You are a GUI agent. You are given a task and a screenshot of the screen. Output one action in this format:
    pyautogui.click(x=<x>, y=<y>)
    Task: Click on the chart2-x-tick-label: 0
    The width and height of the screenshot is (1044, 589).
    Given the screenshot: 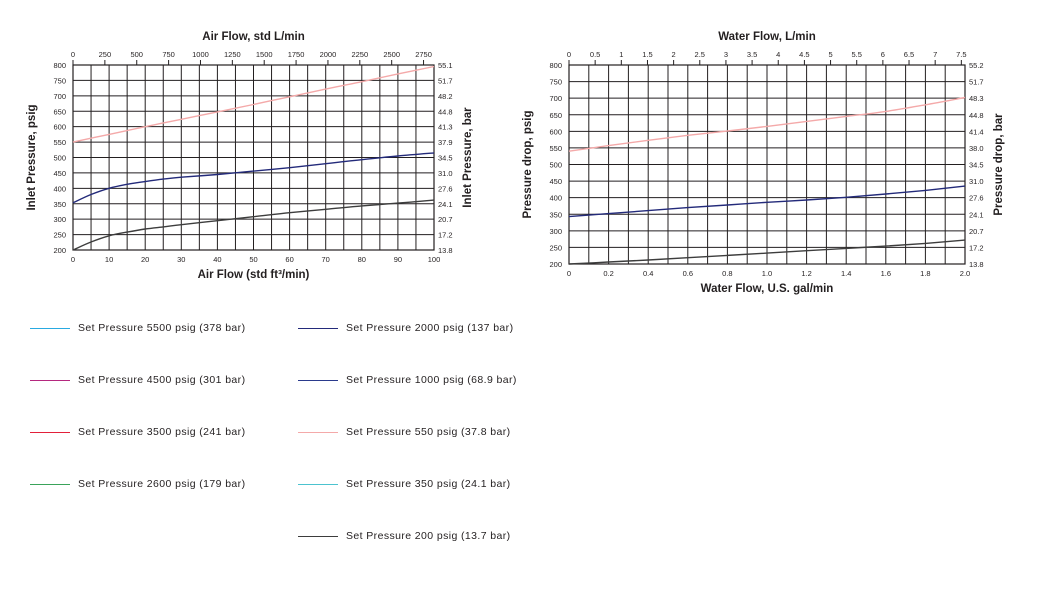 What is the action you would take?
    pyautogui.click(x=569, y=273)
    